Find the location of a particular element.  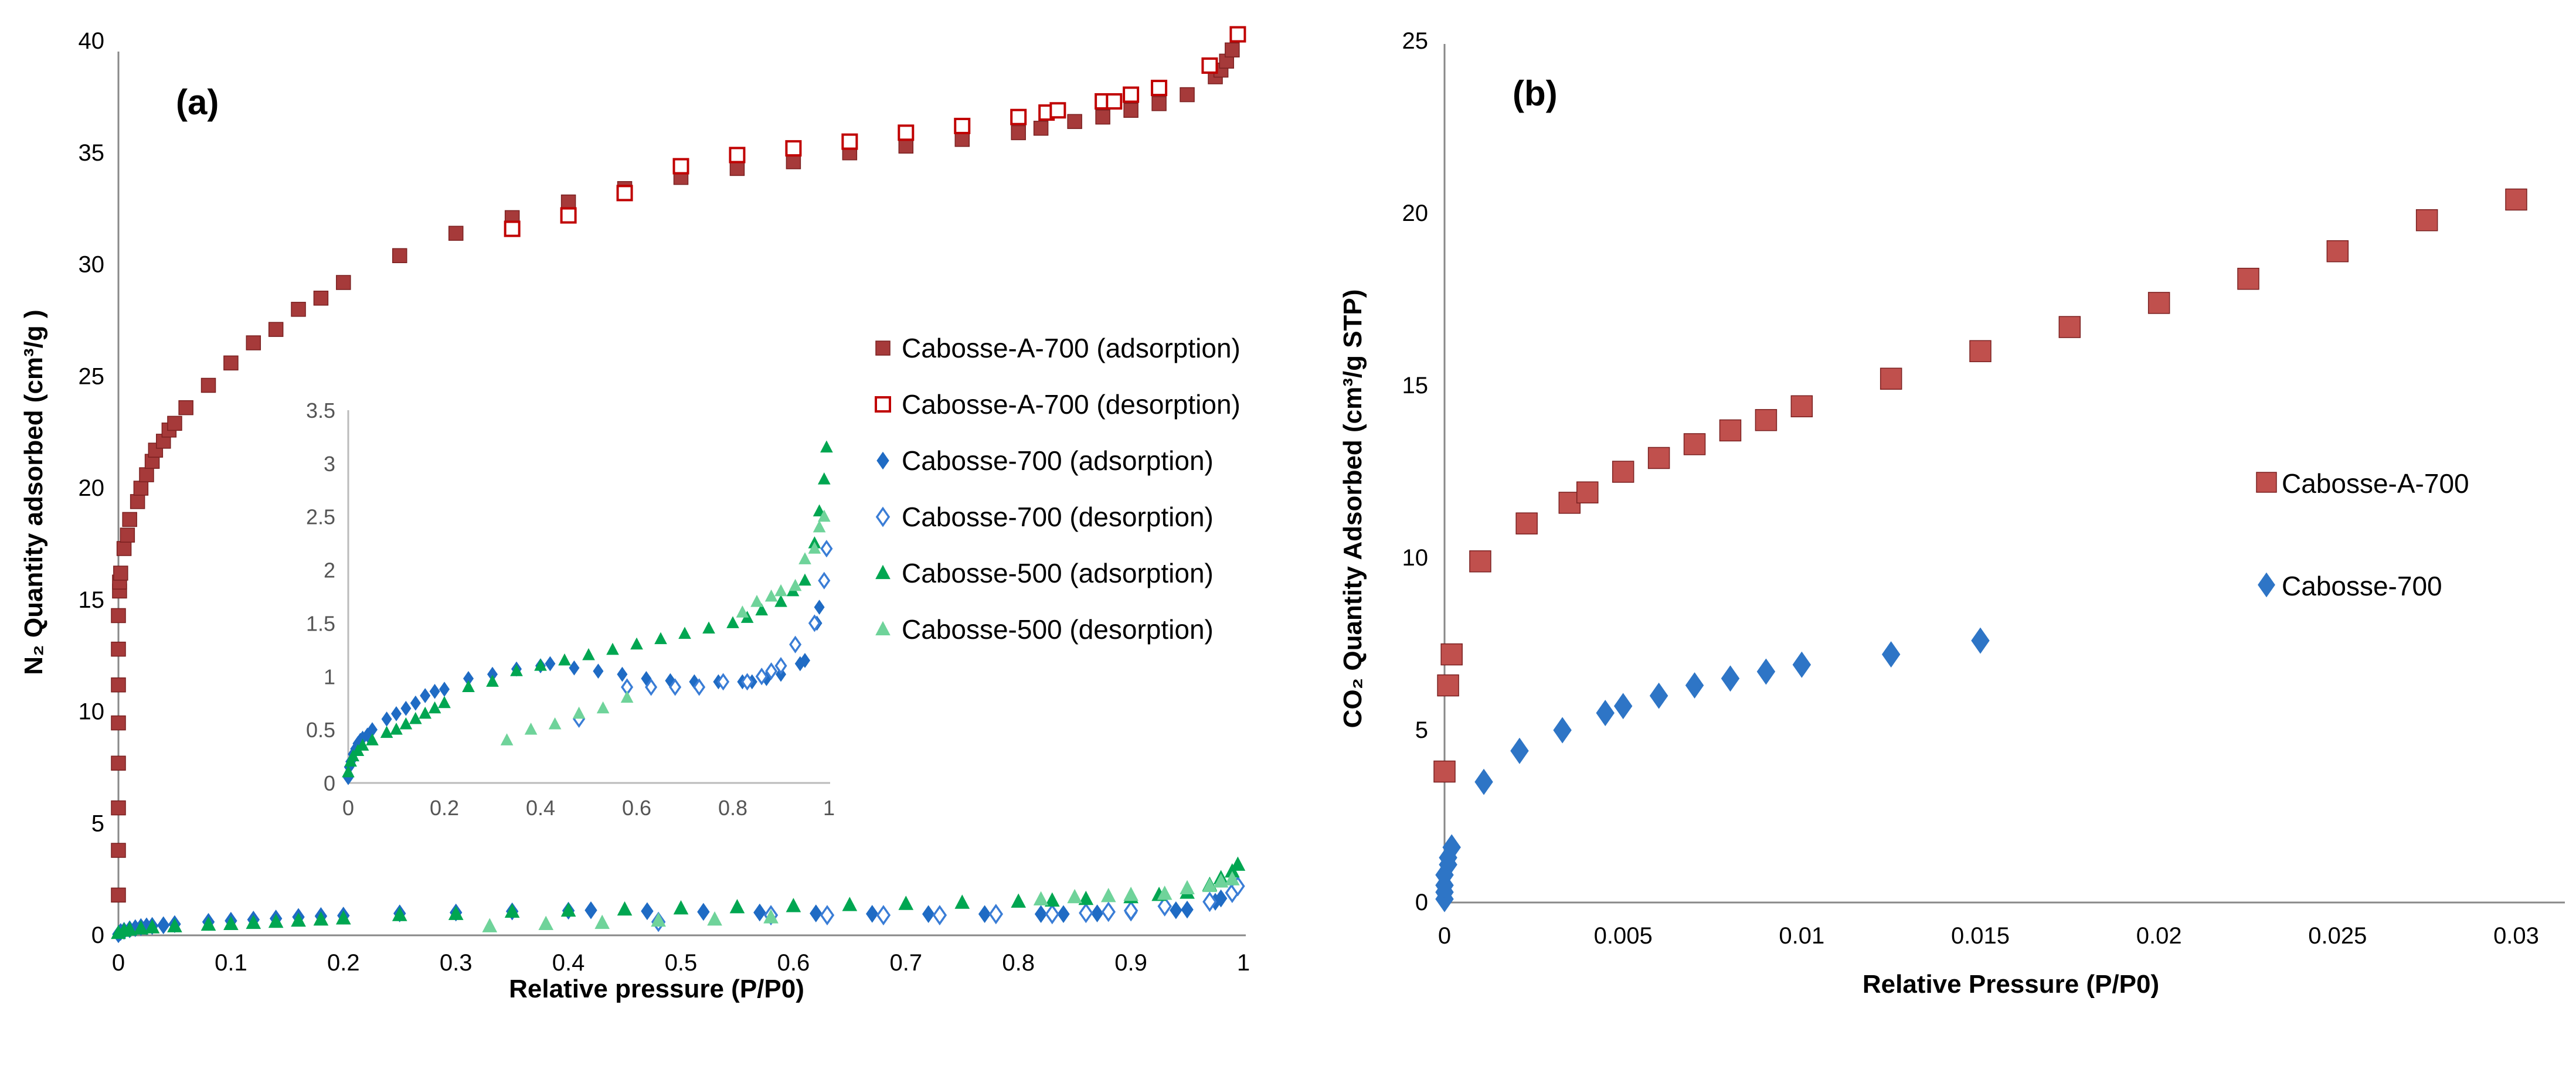

panel-b-x-tick-label: 0.03 is located at coordinates (2516, 936).